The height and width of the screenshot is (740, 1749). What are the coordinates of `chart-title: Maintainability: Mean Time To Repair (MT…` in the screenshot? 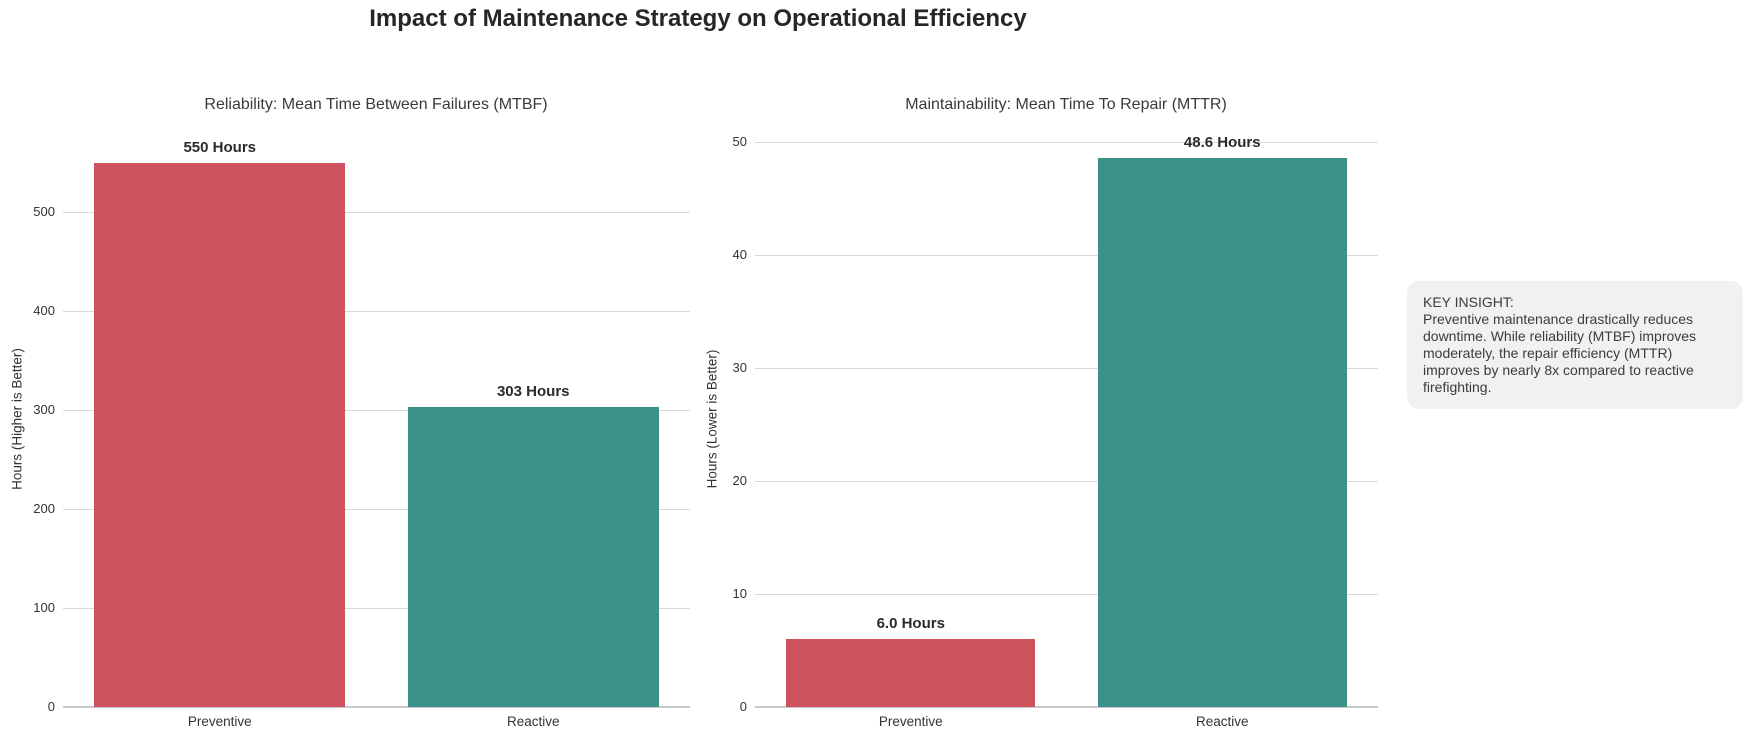 It's located at (1066, 104).